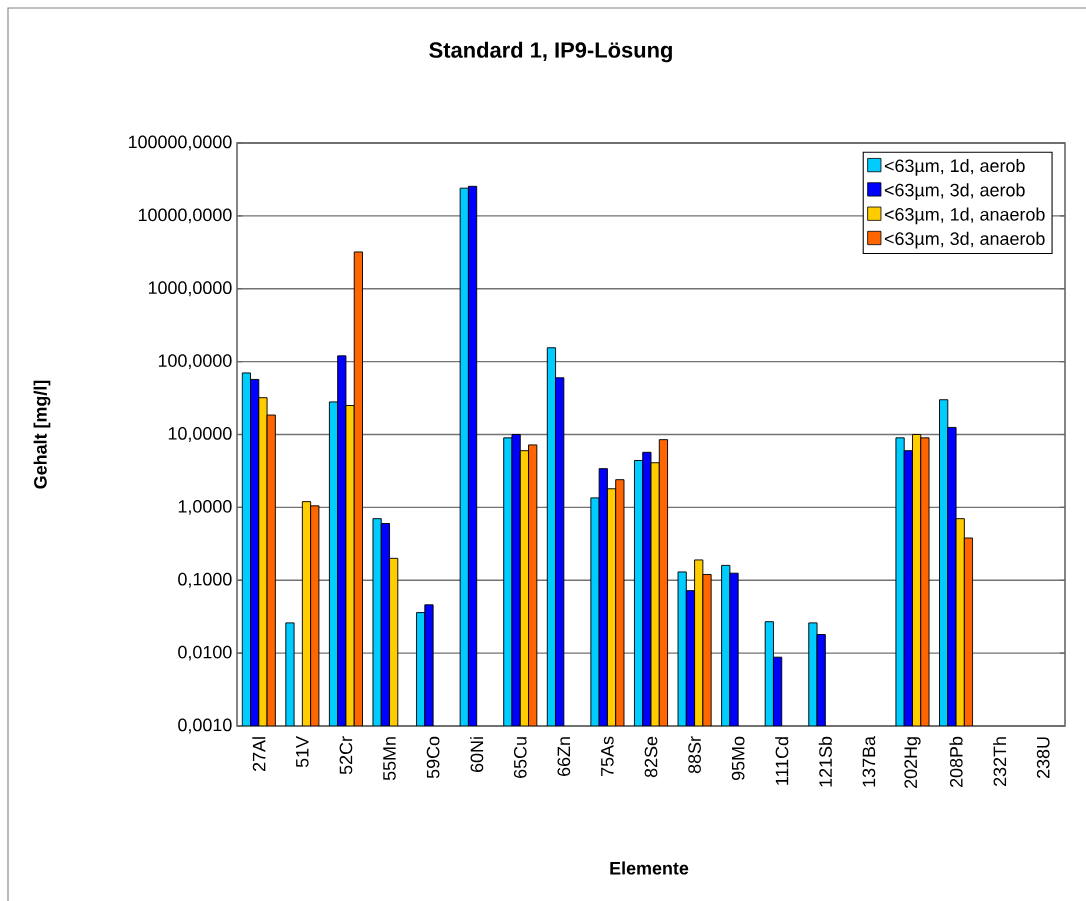 The height and width of the screenshot is (901, 1086). What do you see at coordinates (195, 362) in the screenshot?
I see `y-tick-label: 100,0000` at bounding box center [195, 362].